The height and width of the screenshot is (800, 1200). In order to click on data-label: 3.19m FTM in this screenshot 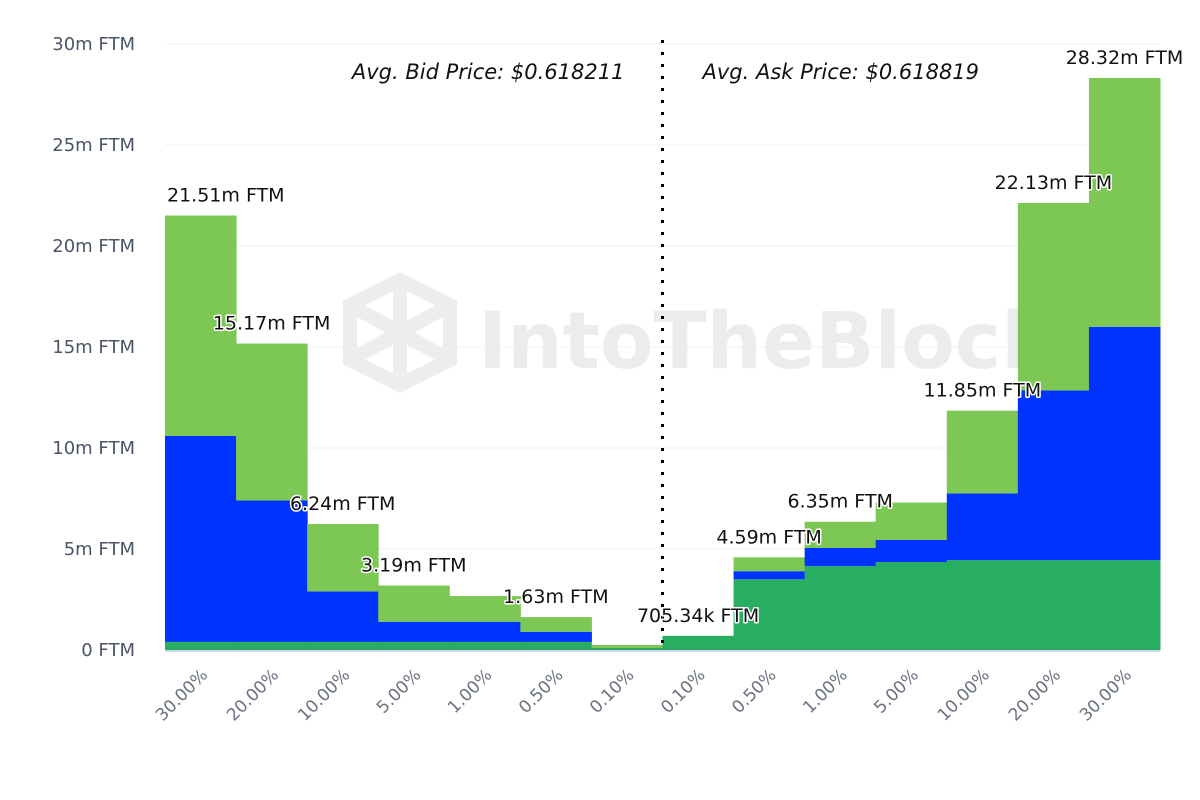, I will do `click(413, 566)`.